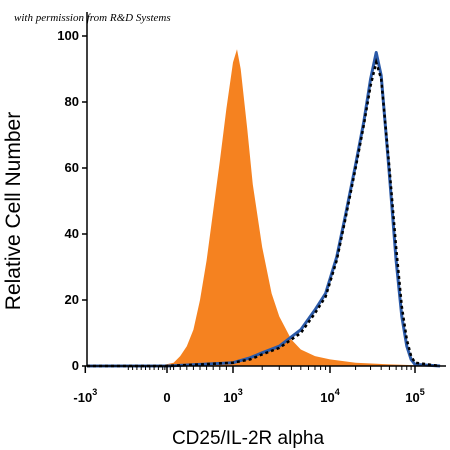 Image resolution: width=450 pixels, height=450 pixels. Describe the element at coordinates (72, 101) in the screenshot. I see `y-tick-label: 80` at that location.